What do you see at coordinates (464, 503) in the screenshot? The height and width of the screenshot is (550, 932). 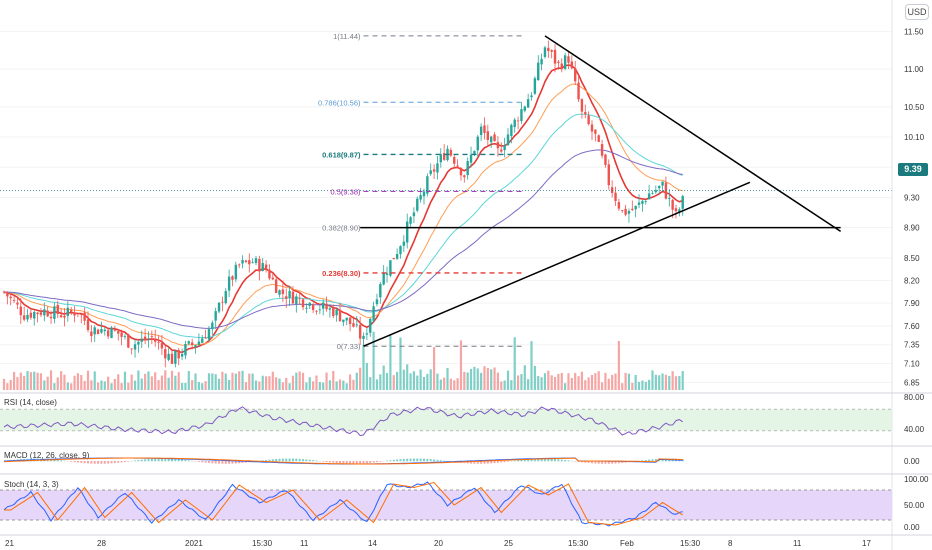 I see `stoch-pane: Stoch (14, 3, 3) 100.00 50.00 0.00` at bounding box center [464, 503].